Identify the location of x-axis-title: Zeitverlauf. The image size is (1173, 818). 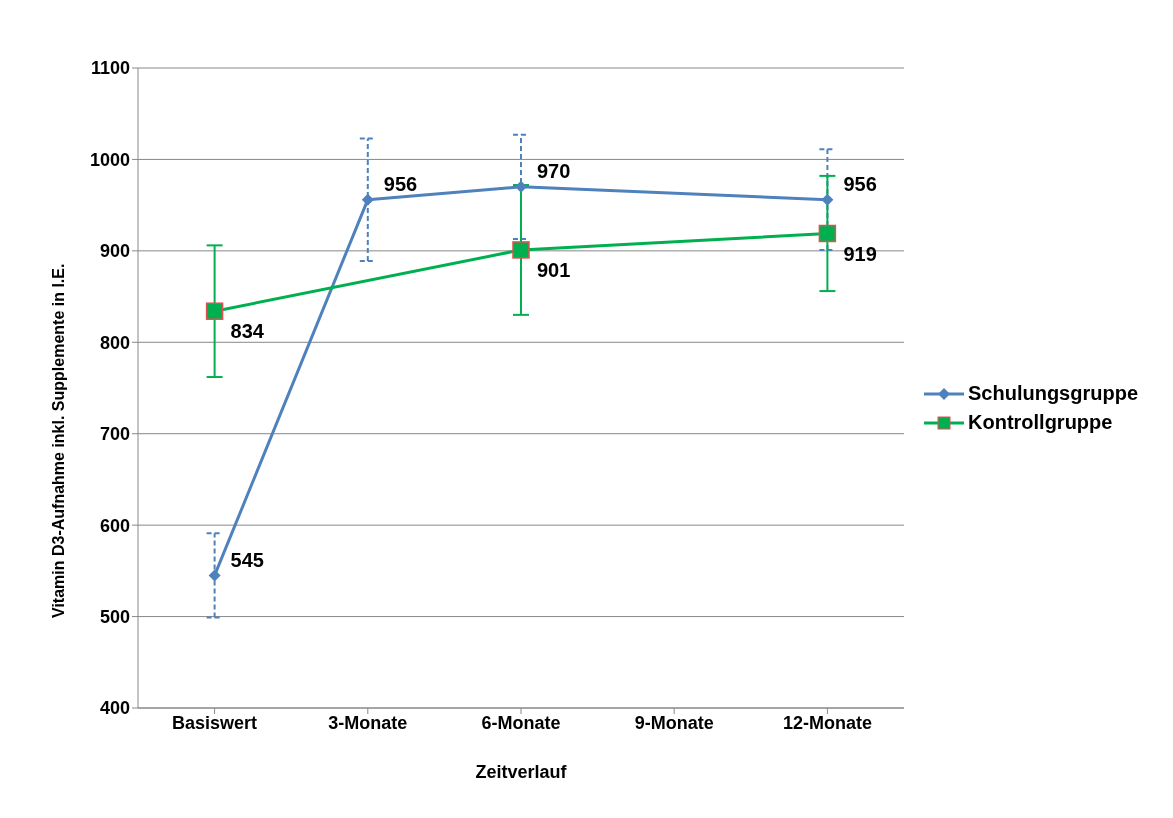
(521, 772).